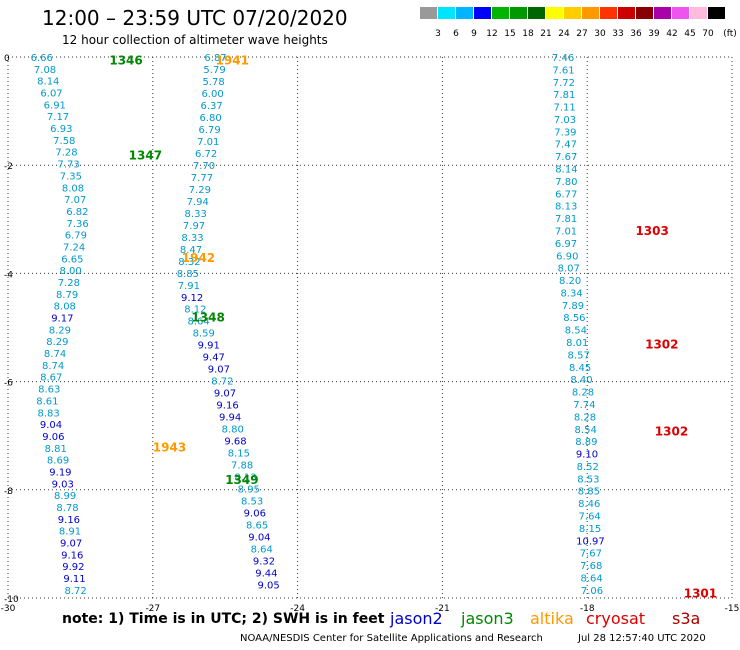  I want to click on y-tick-label: -10, so click(11, 600).